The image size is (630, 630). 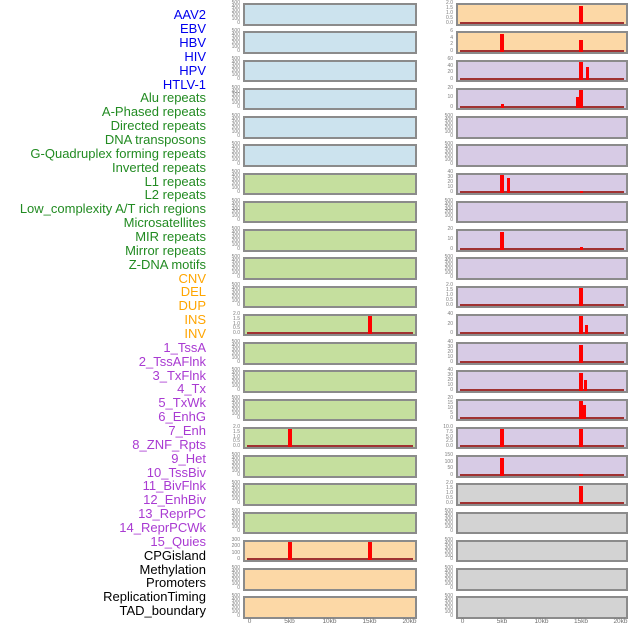 What do you see at coordinates (154, 597) in the screenshot?
I see `row-label-replicationtiming: ReplicationTiming` at bounding box center [154, 597].